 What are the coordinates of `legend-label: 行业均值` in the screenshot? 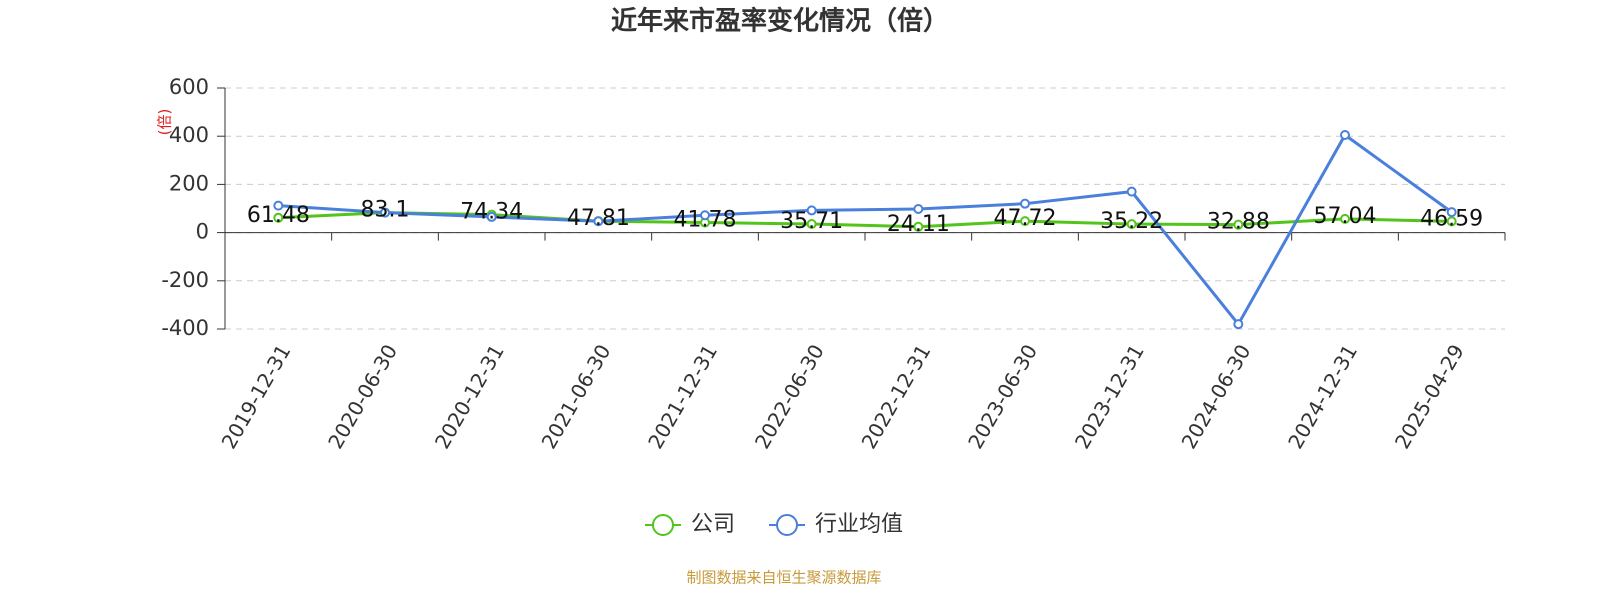 It's located at (859, 524).